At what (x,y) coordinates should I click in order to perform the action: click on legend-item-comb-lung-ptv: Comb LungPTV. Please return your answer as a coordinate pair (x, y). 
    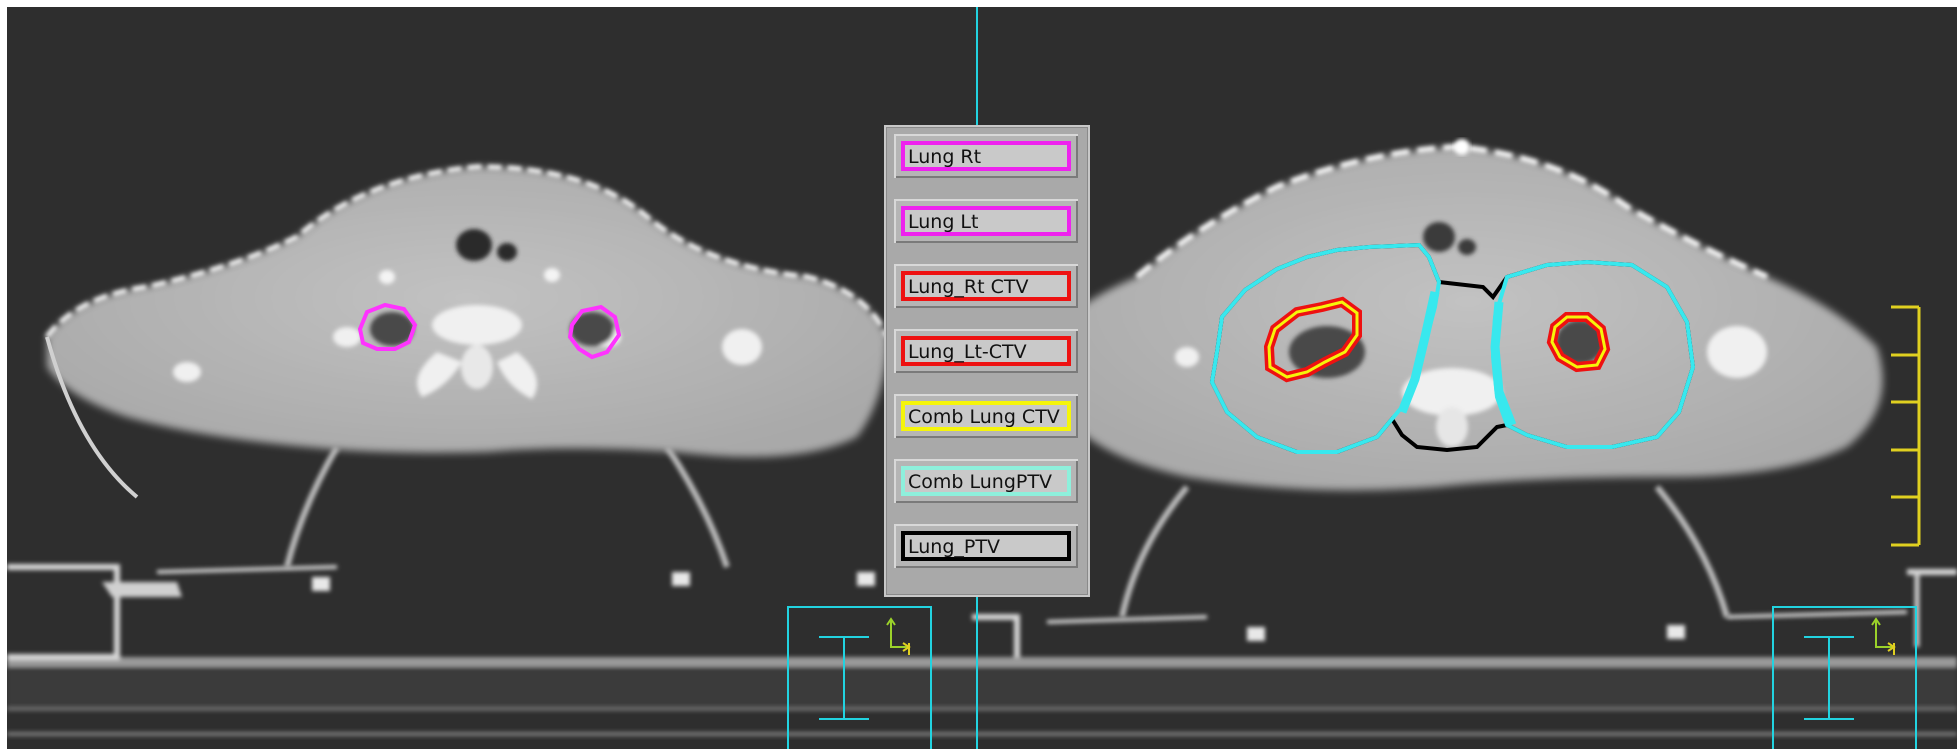
    Looking at the image, I should click on (986, 481).